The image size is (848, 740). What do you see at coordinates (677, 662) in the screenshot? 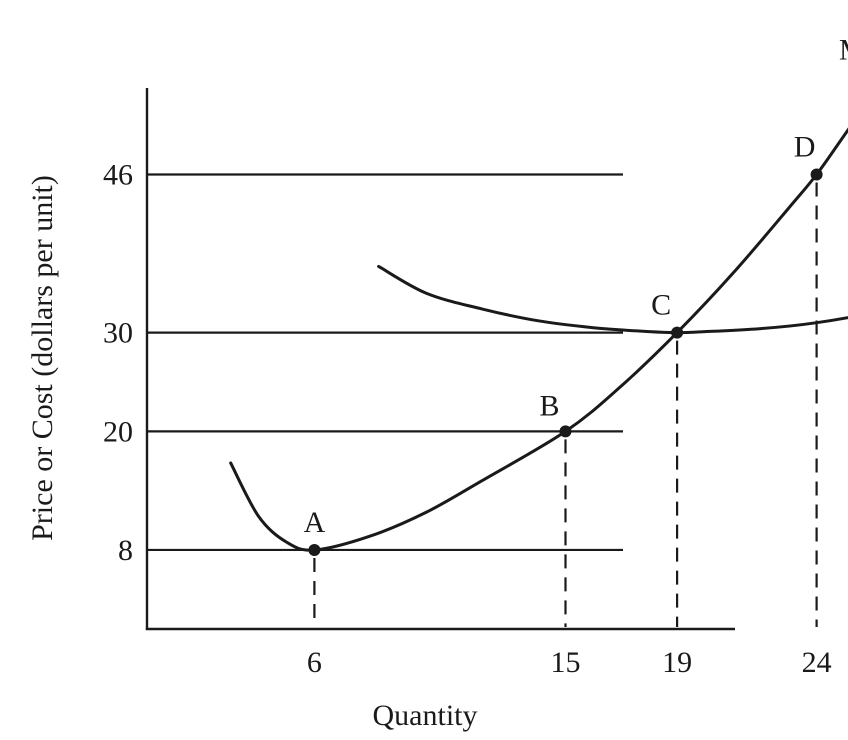
I see `x-tick-label: 19` at bounding box center [677, 662].